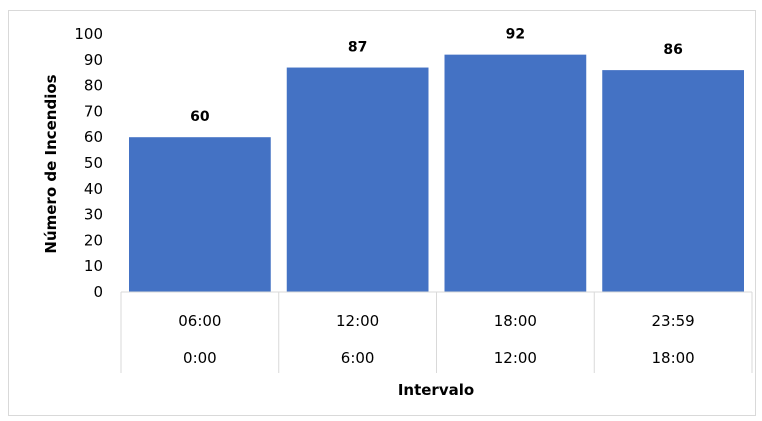  What do you see at coordinates (93, 189) in the screenshot?
I see `y-tick-label: 40` at bounding box center [93, 189].